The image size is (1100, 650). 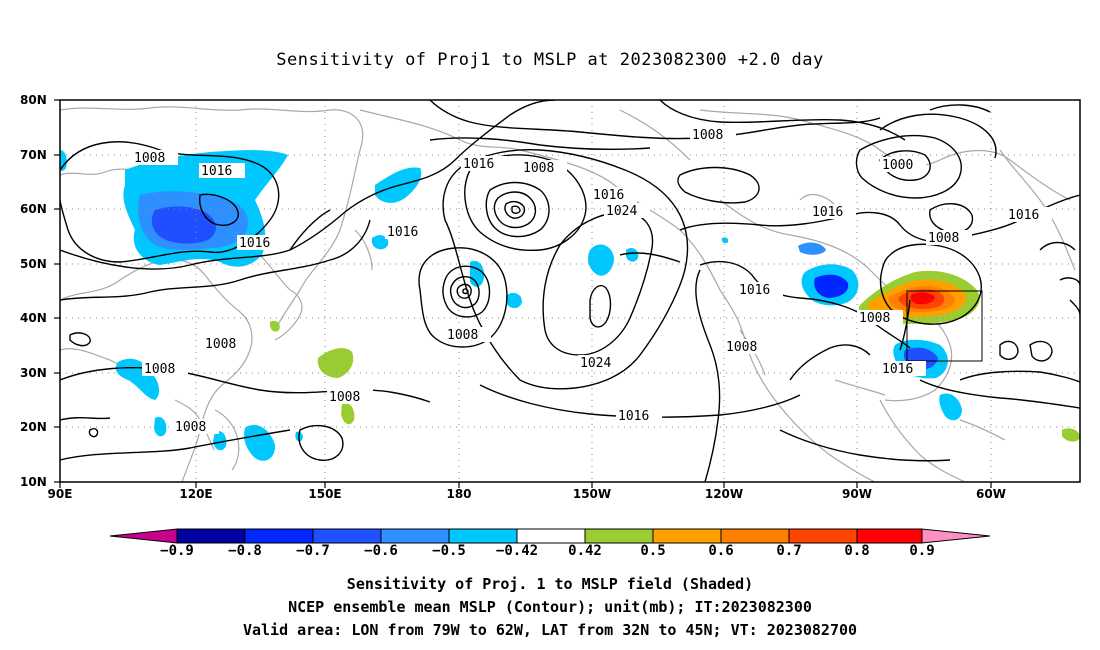 I want to click on lon-label: 90E, so click(x=60, y=494).